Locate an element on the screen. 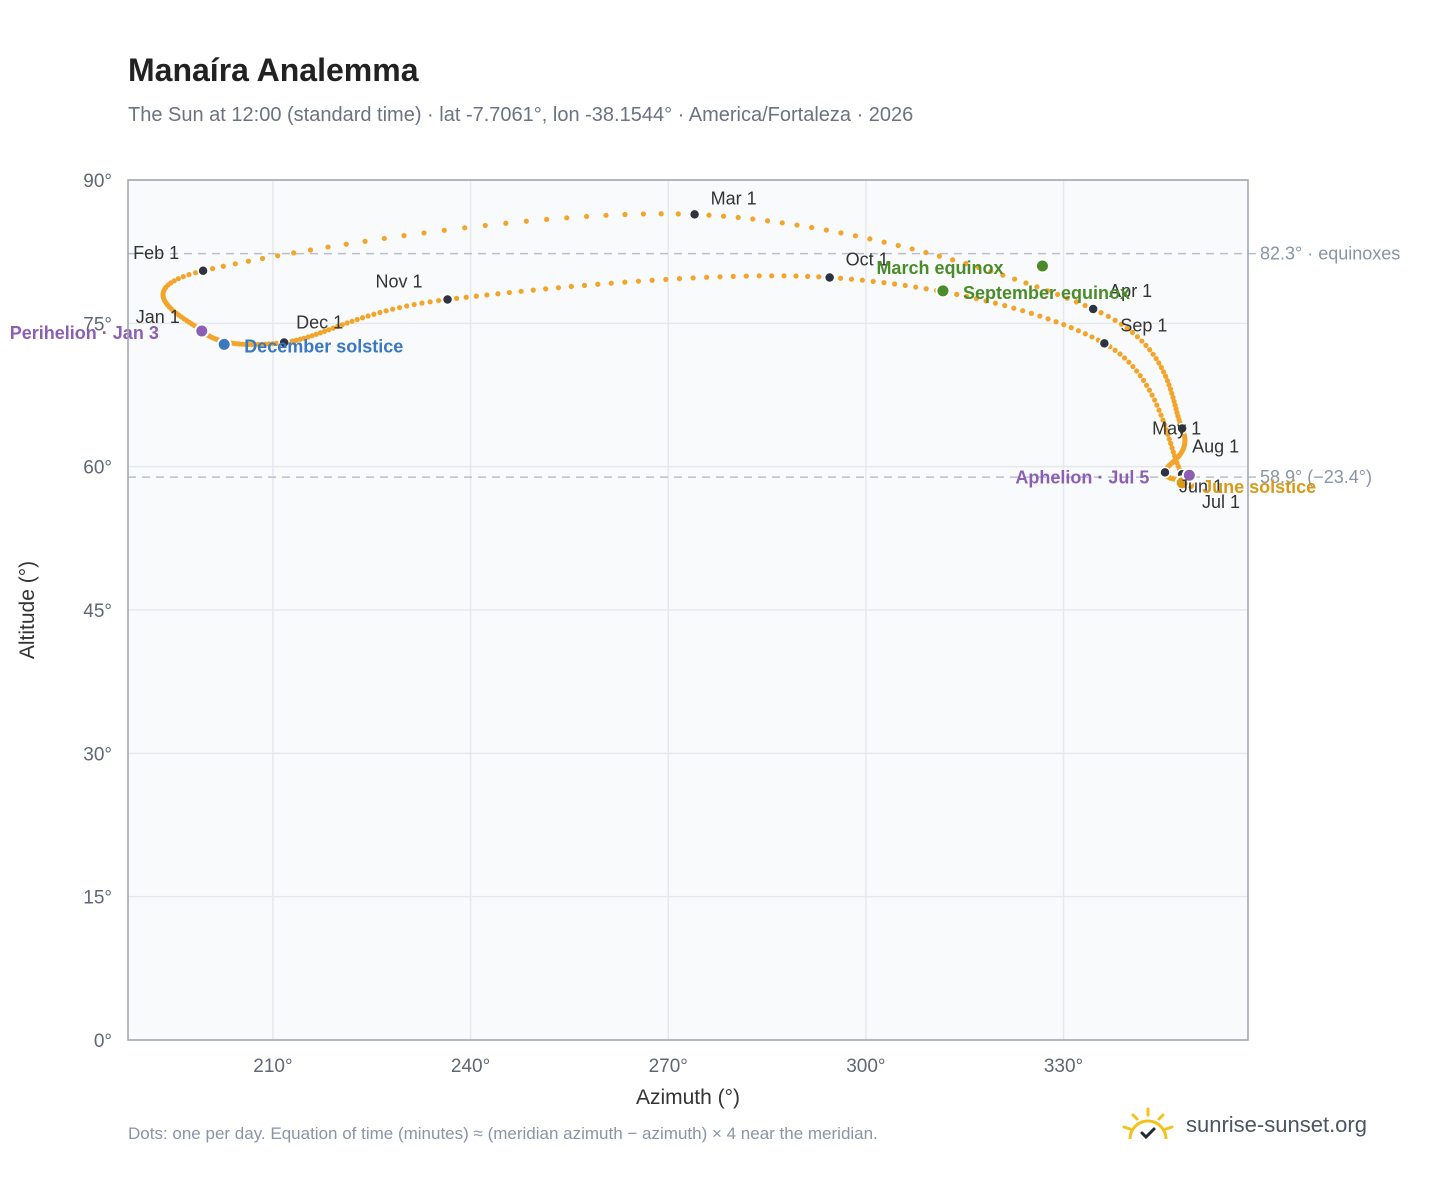  month-label: Jun 1 is located at coordinates (1201, 486).